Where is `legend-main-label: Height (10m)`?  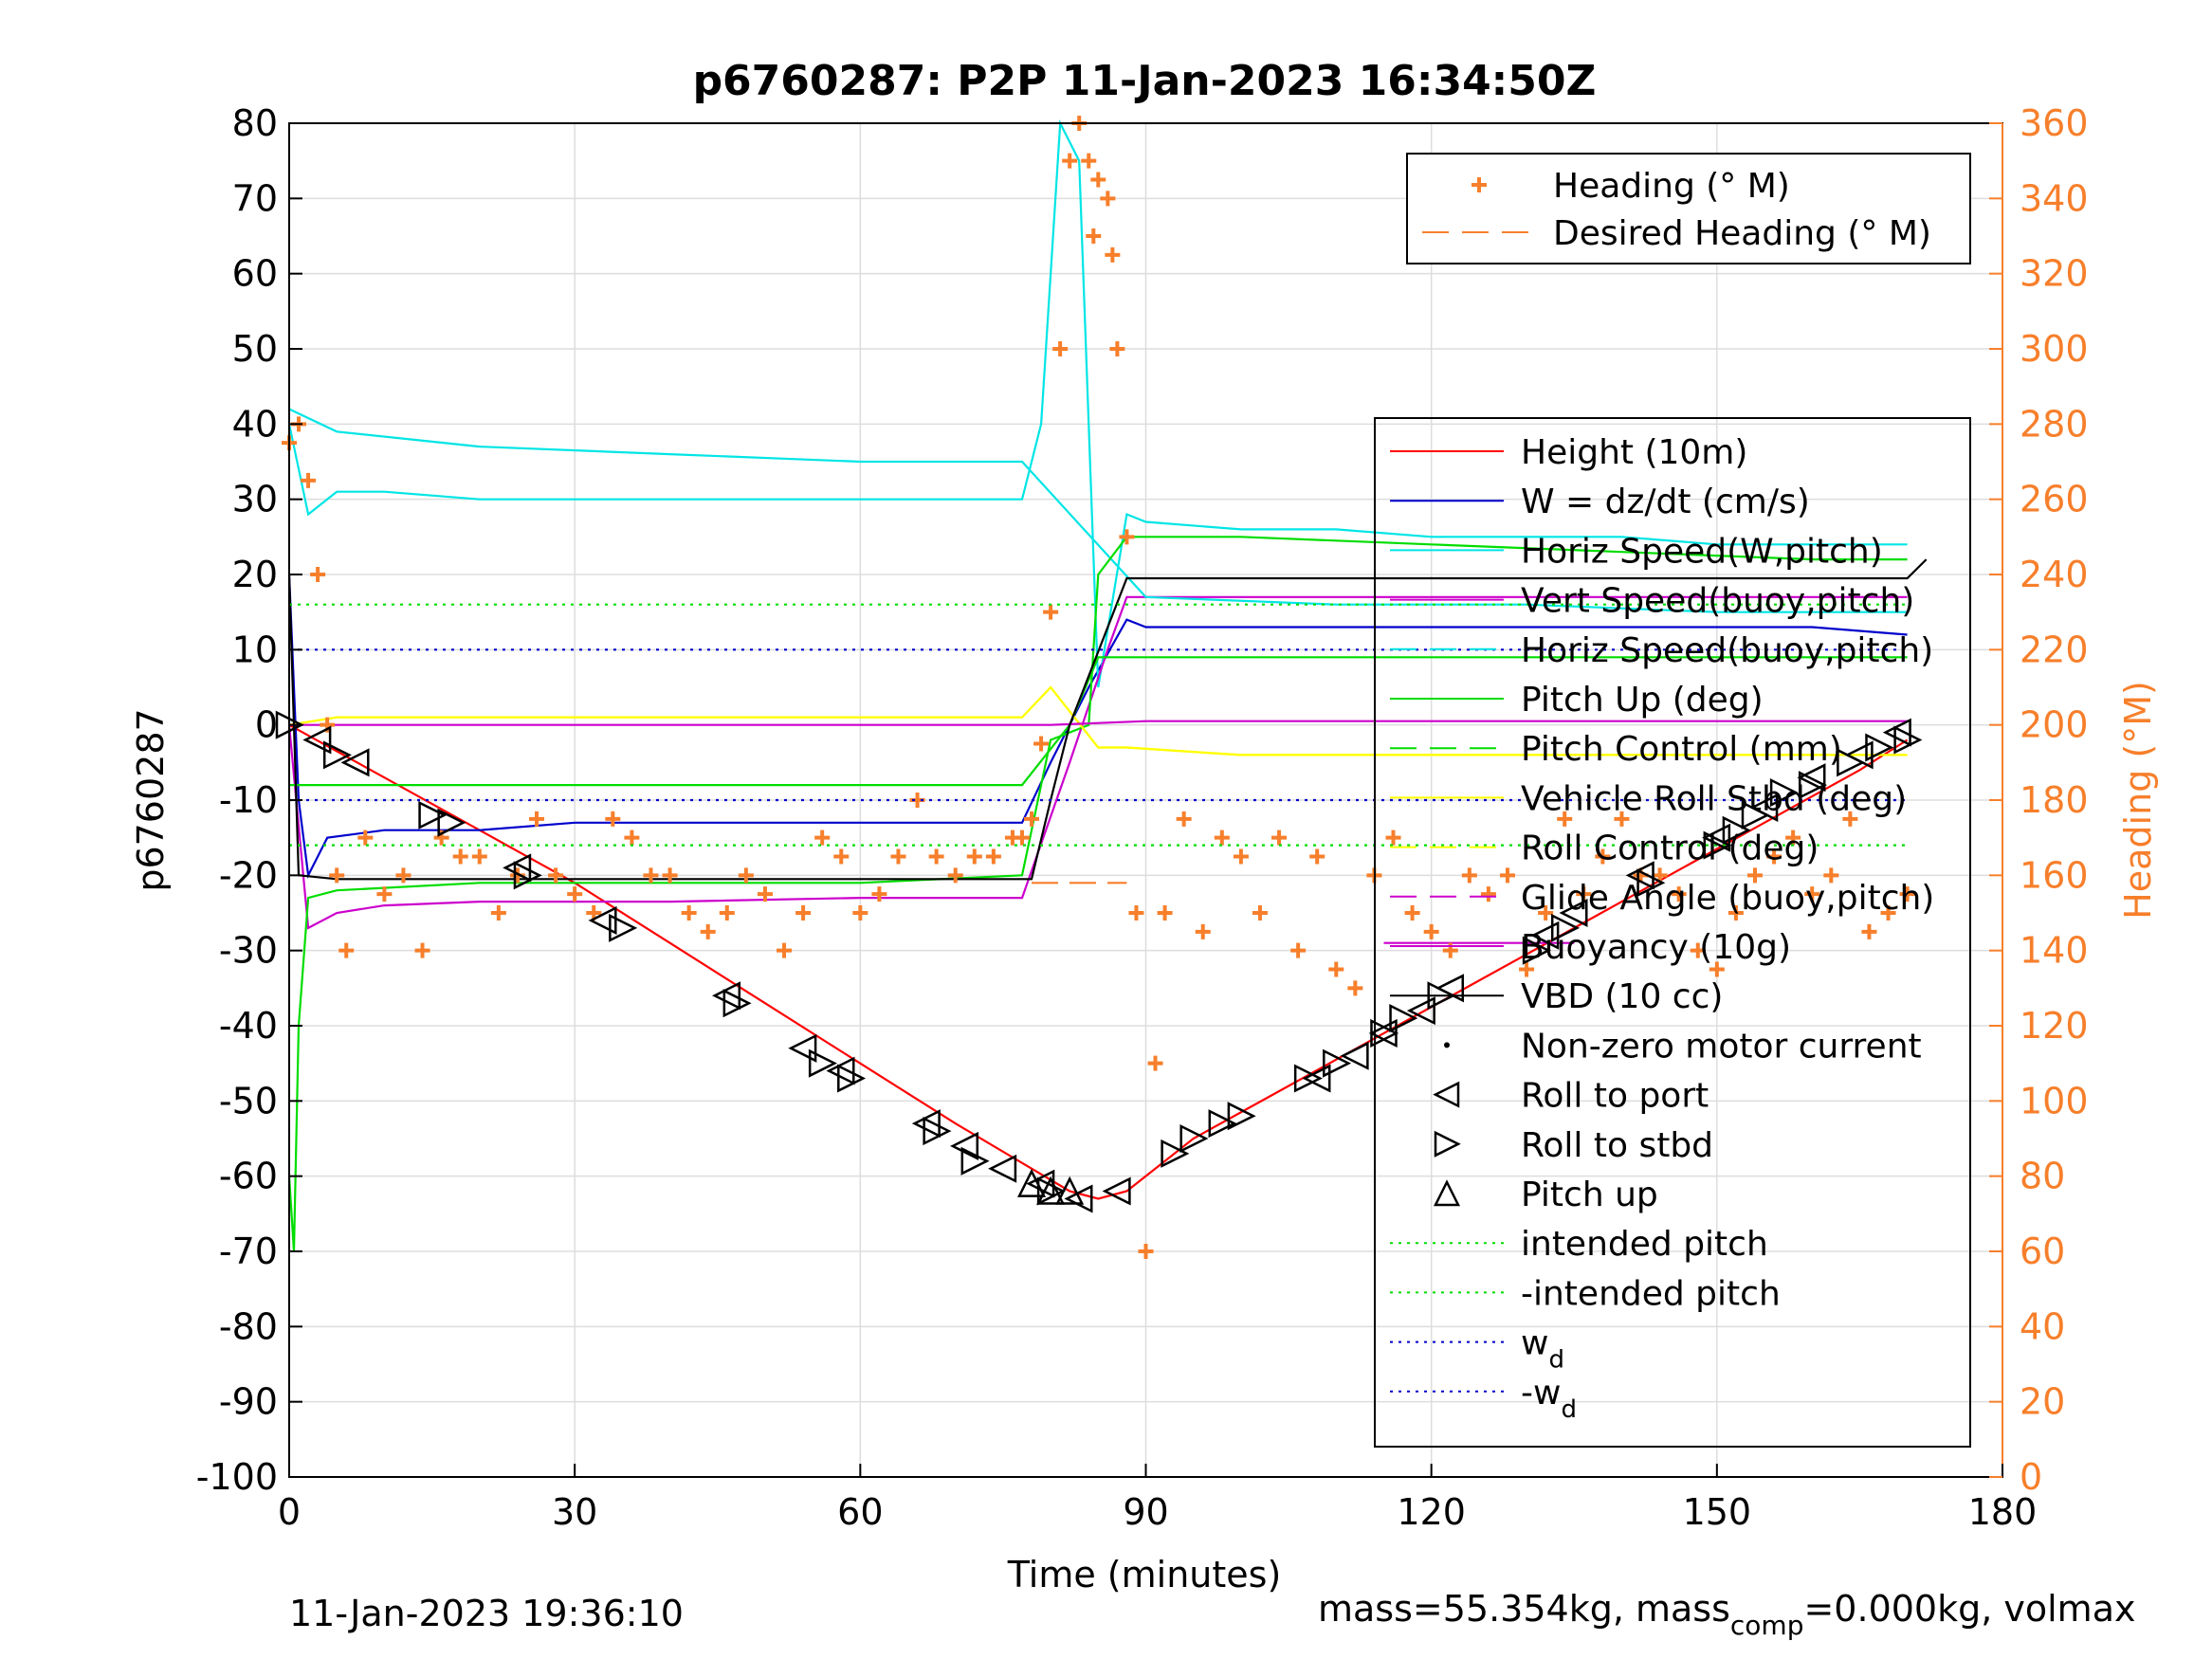 legend-main-label: Height (10m) is located at coordinates (1634, 452).